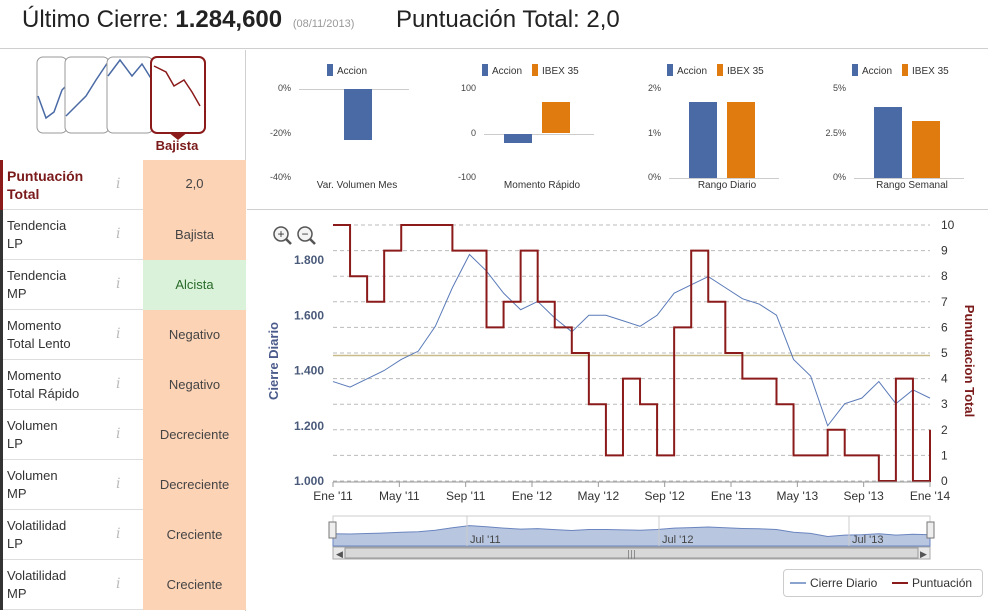 This screenshot has height=616, width=988. Describe the element at coordinates (542, 185) in the screenshot. I see `mini-chart-title: Momento Rápido` at that location.